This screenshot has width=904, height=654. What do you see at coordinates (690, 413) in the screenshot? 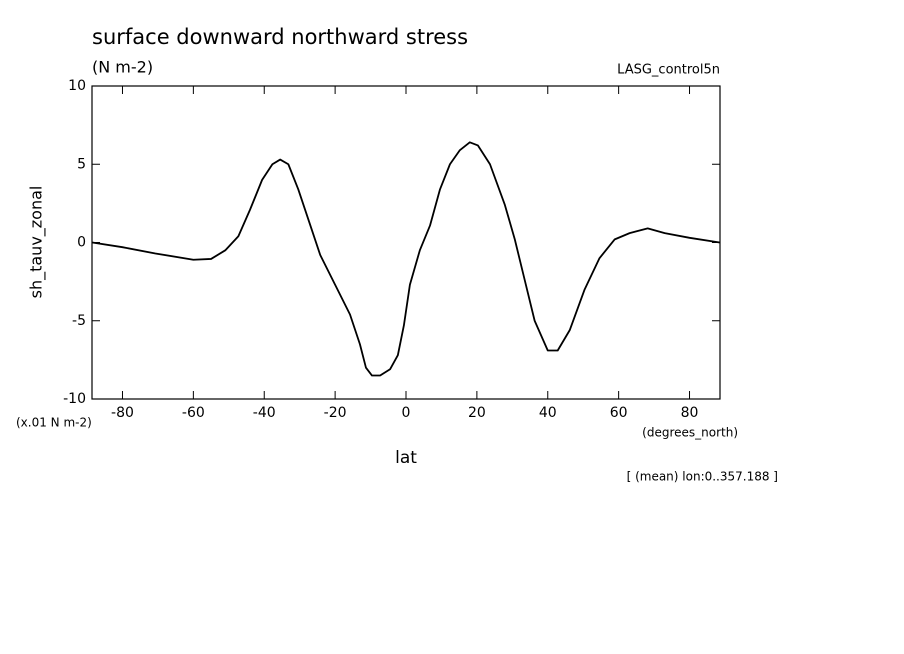
I see `x-tick-label: 80` at bounding box center [690, 413].